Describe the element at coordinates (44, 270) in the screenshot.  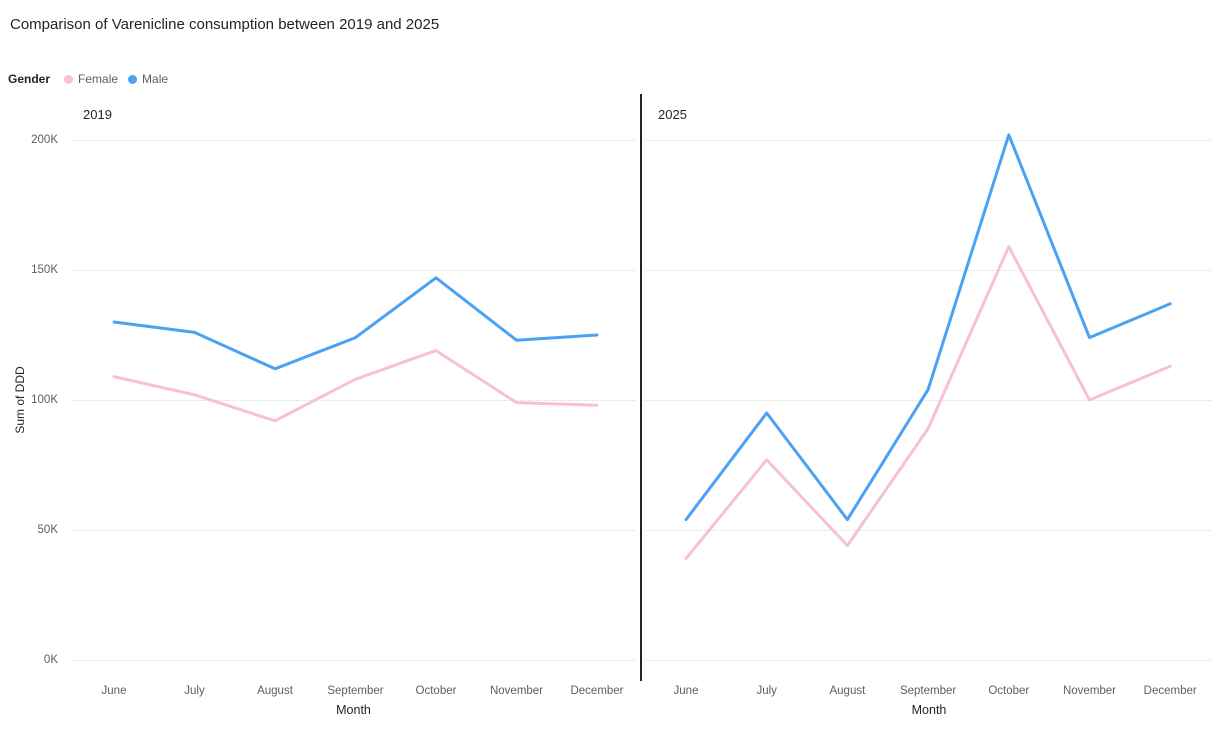
I see `y-tick-label: 150K` at that location.